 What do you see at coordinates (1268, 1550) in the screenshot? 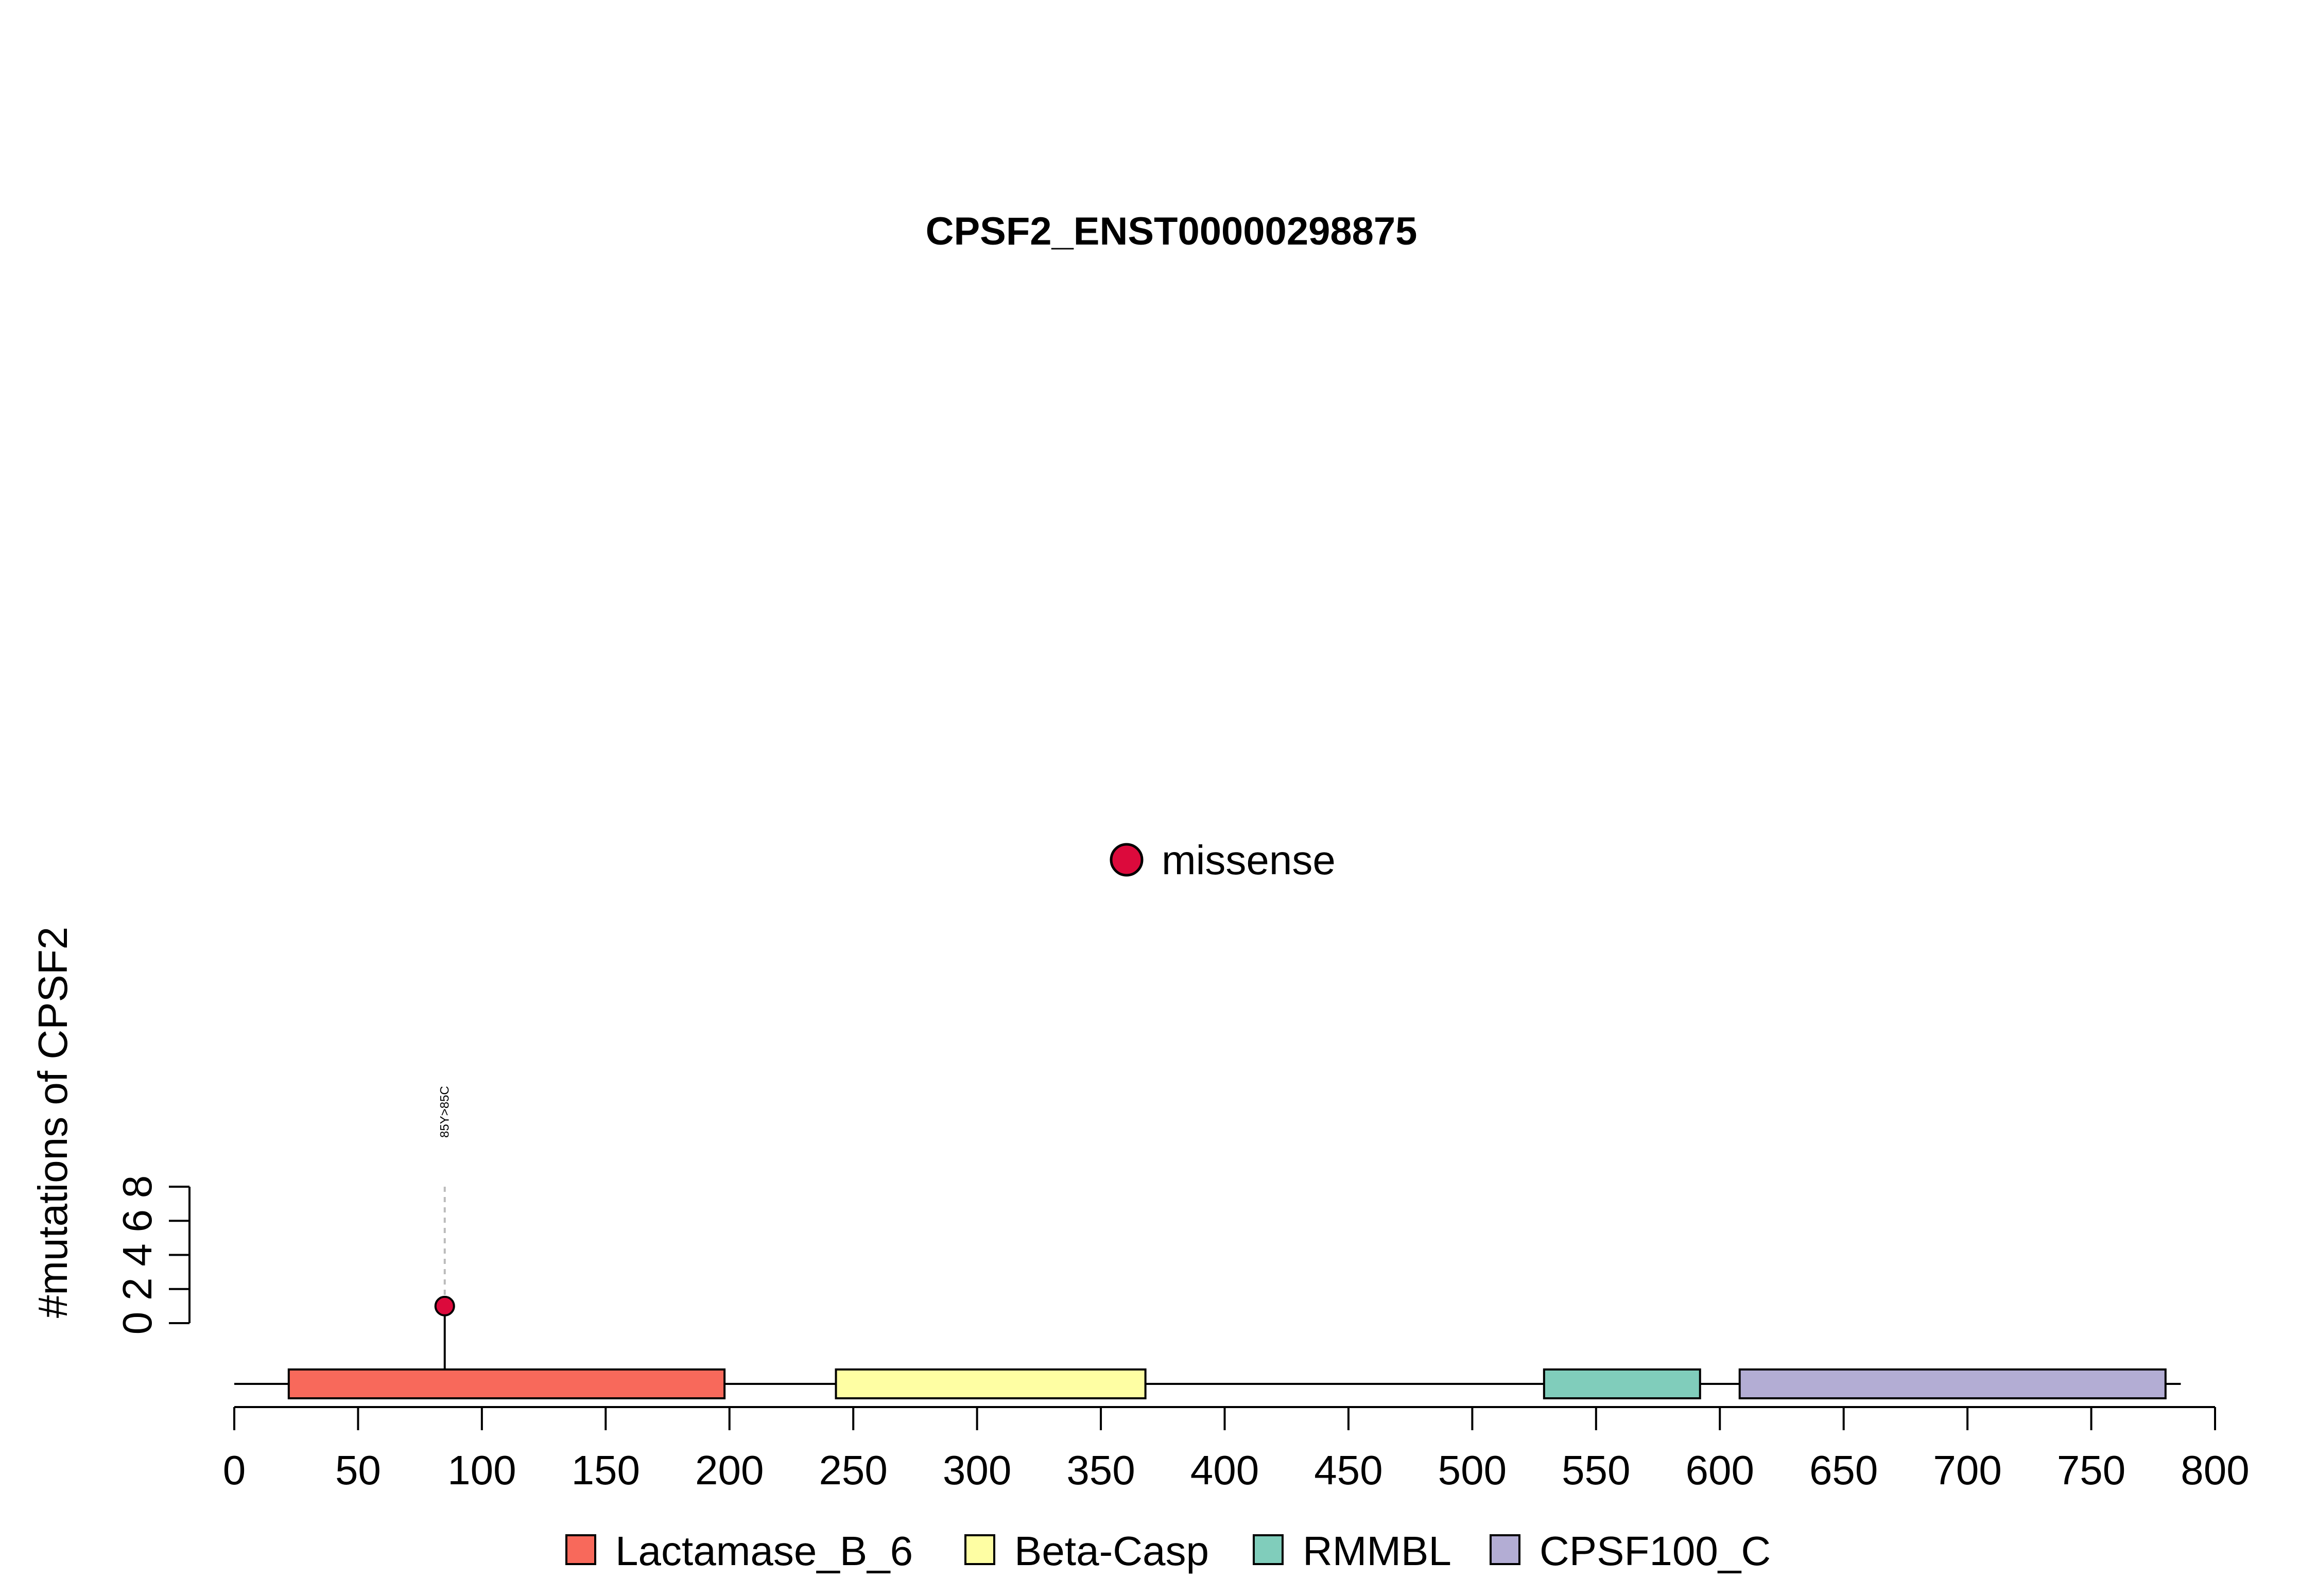
I see `legend-swatch-RMMBL` at bounding box center [1268, 1550].